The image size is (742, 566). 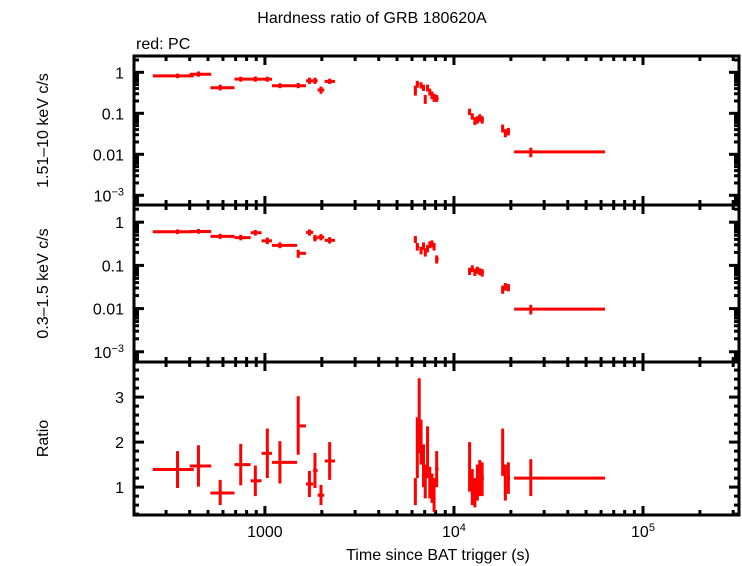 What do you see at coordinates (372, 18) in the screenshot?
I see `chart-title: Hardness ratio of GRB 180620A` at bounding box center [372, 18].